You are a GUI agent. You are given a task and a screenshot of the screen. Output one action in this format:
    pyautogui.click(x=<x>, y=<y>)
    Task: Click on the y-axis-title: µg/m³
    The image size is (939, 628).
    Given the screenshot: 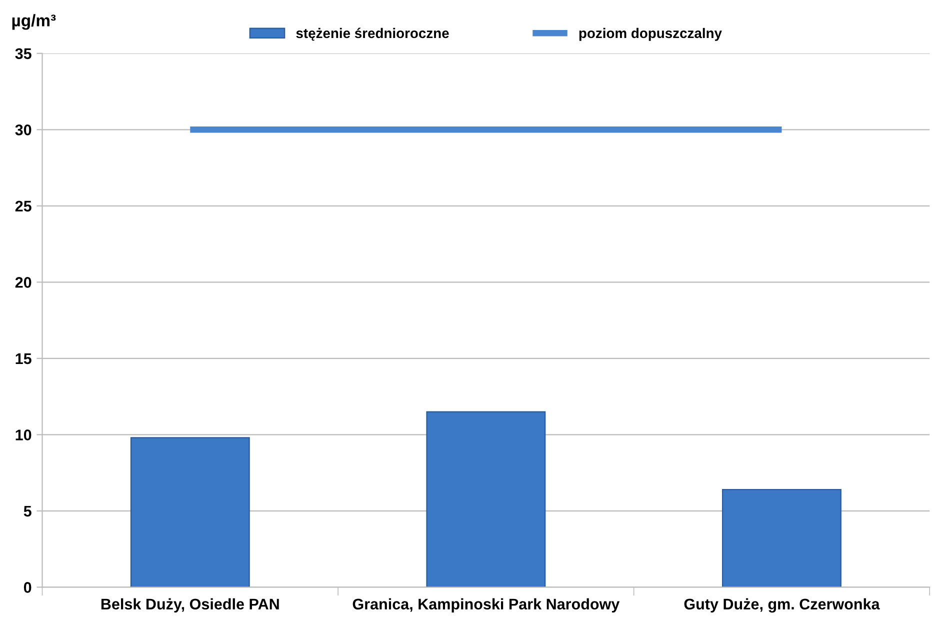 What is the action you would take?
    pyautogui.click(x=34, y=22)
    